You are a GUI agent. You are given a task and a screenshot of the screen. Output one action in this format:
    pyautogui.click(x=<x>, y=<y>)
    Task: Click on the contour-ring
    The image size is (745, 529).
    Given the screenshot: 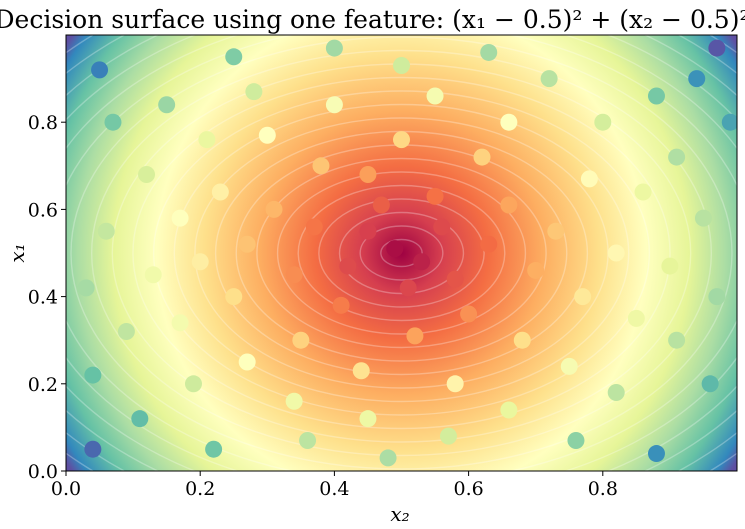 What is the action you would take?
    pyautogui.click(x=401, y=253)
    